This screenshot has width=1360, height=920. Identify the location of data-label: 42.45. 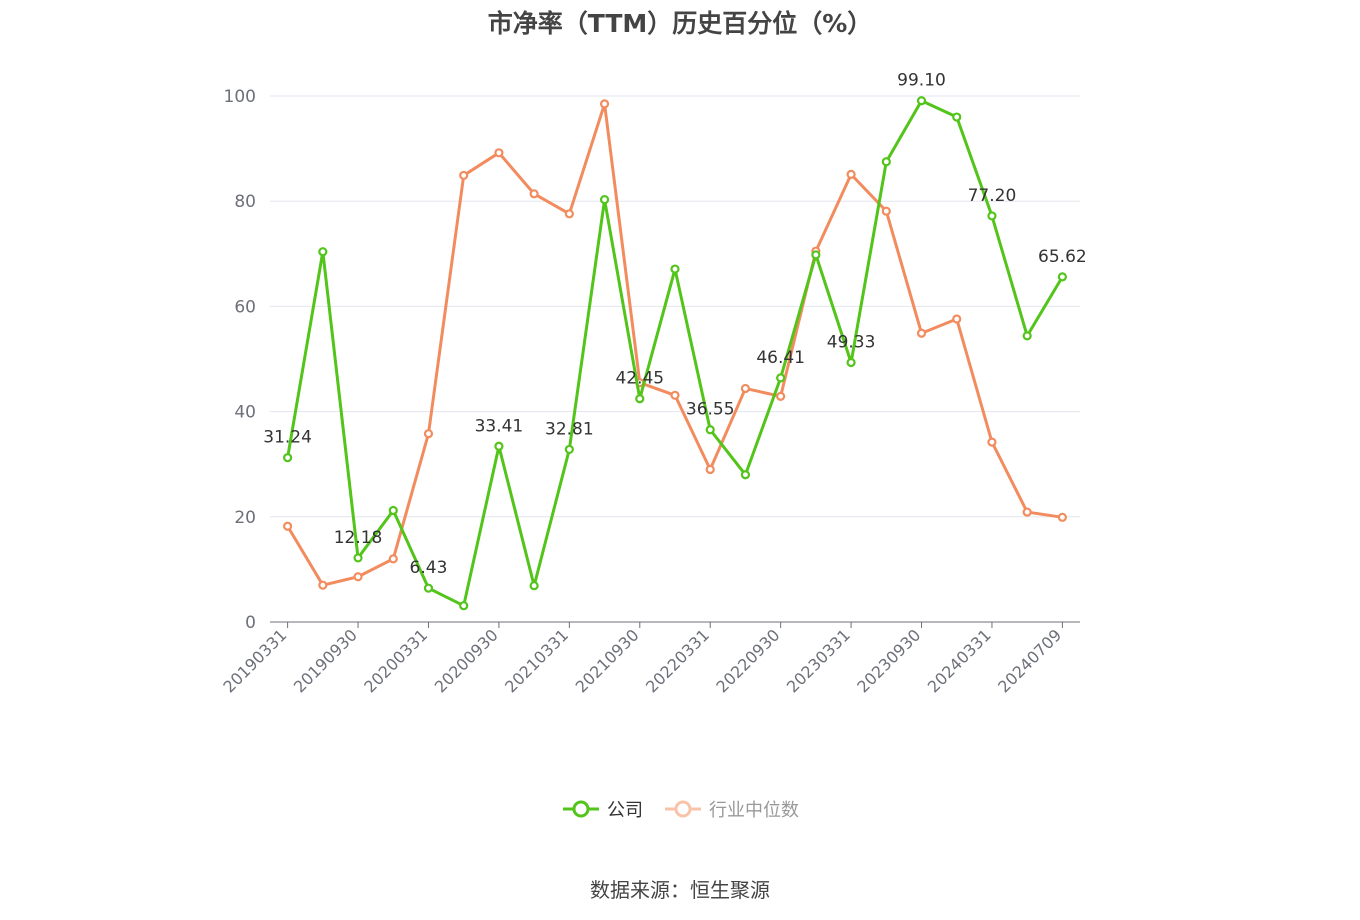
(639, 379).